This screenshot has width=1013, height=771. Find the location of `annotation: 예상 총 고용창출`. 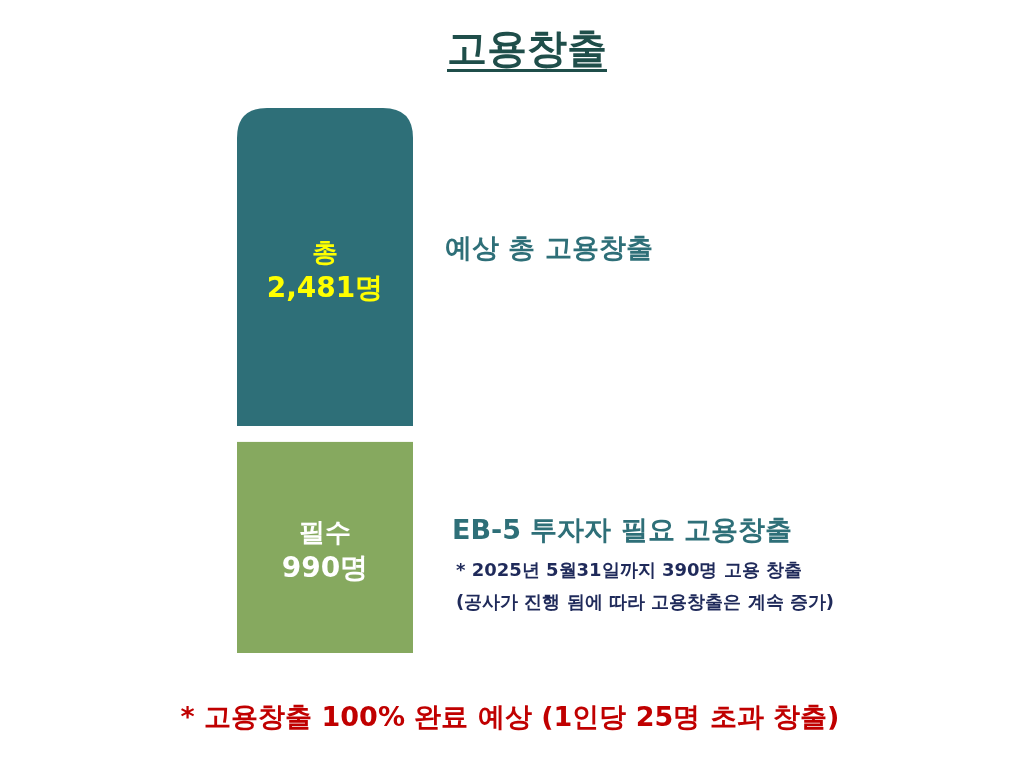

annotation: 예상 총 고용창출 is located at coordinates (549, 247).